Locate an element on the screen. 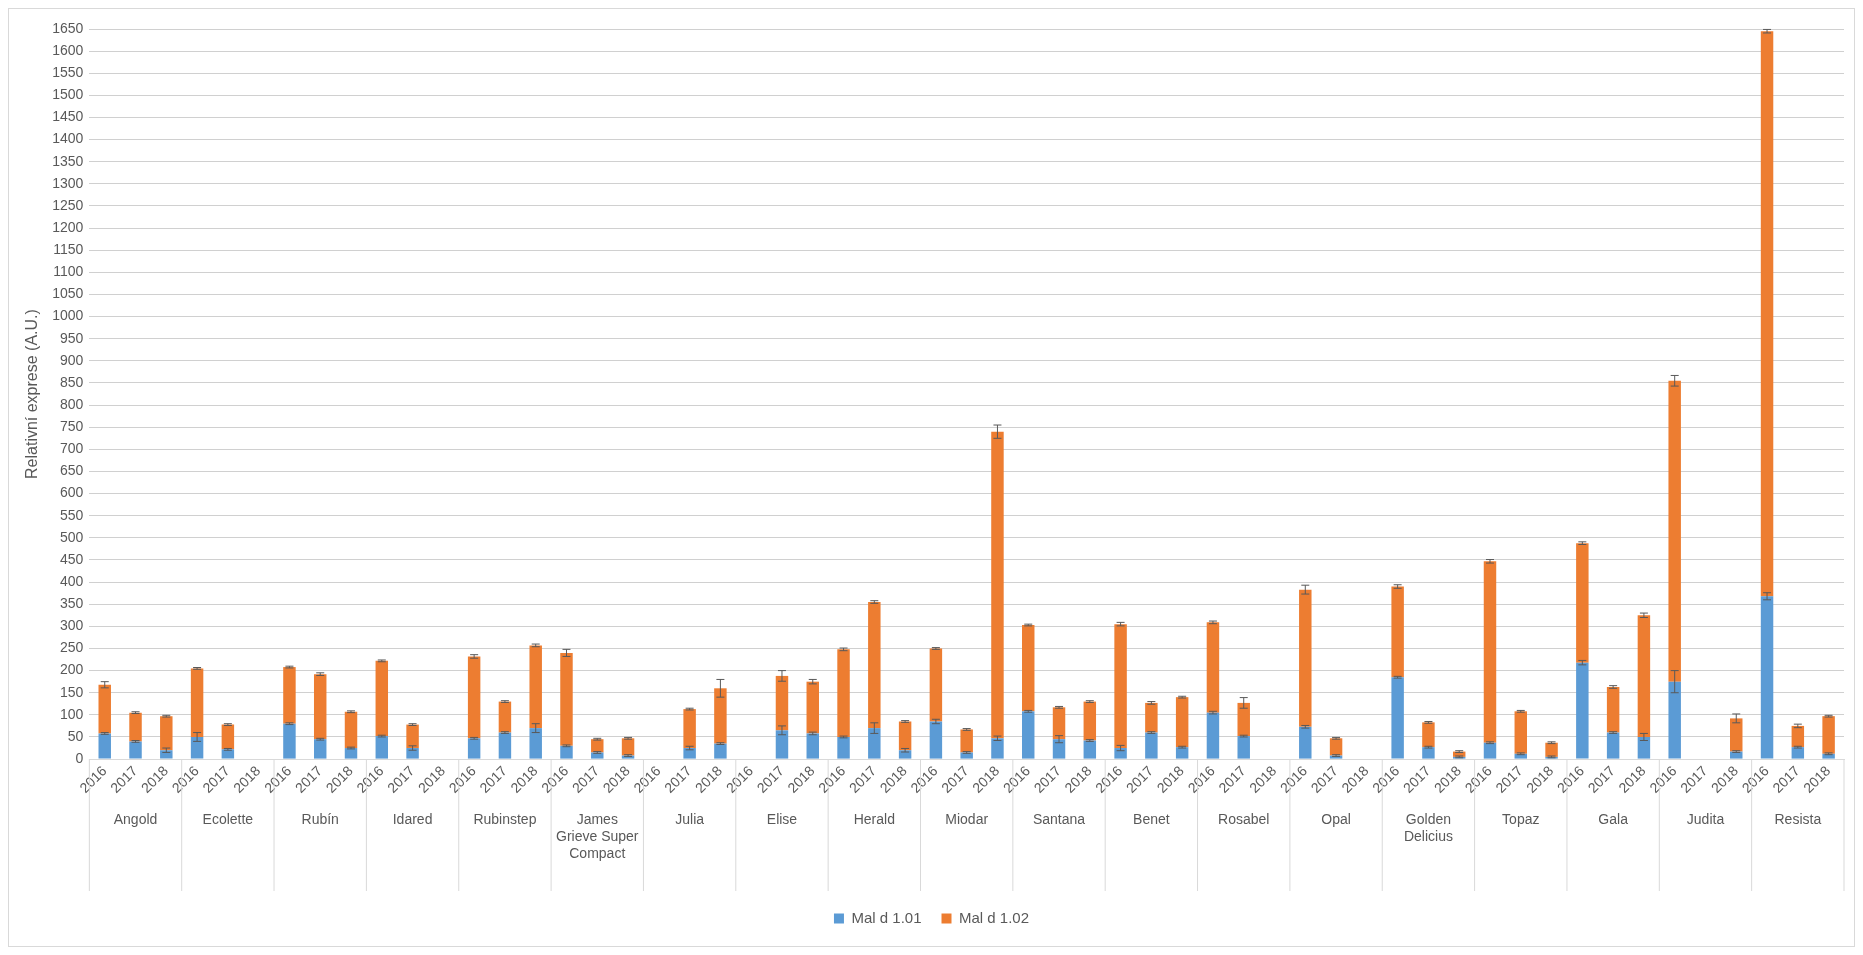  y-tick-label: 1250 is located at coordinates (68, 204).